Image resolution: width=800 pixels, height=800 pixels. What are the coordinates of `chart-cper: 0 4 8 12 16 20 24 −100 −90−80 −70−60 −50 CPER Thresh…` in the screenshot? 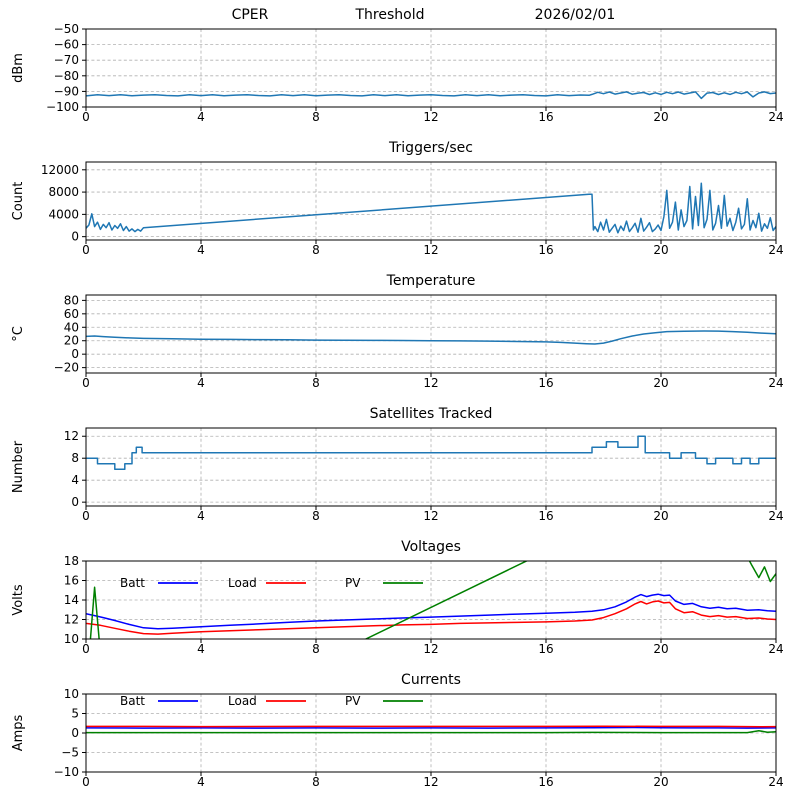 It's located at (397, 65).